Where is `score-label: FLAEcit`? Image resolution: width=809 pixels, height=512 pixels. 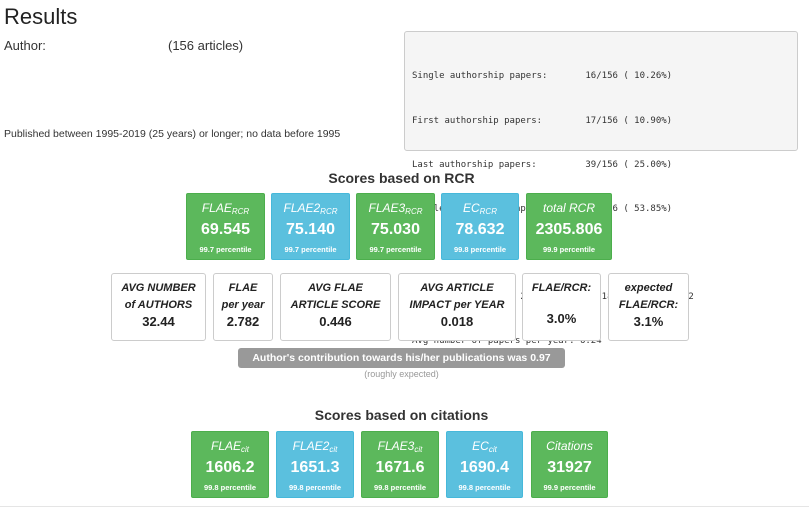 score-label: FLAEcit is located at coordinates (229, 446).